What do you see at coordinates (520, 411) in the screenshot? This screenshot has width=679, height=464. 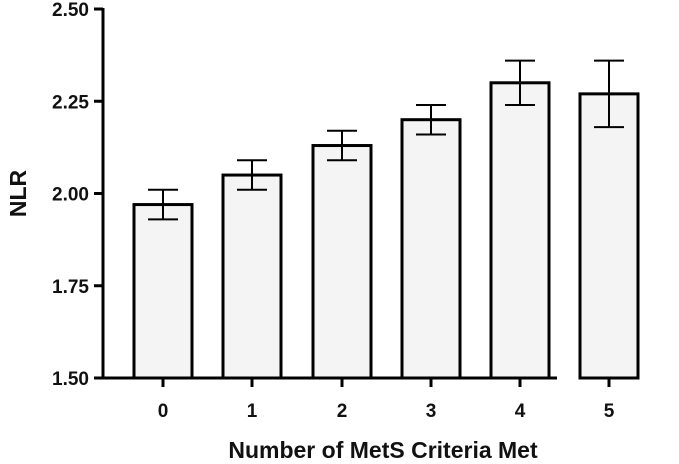 I see `x-tick-label: 4` at bounding box center [520, 411].